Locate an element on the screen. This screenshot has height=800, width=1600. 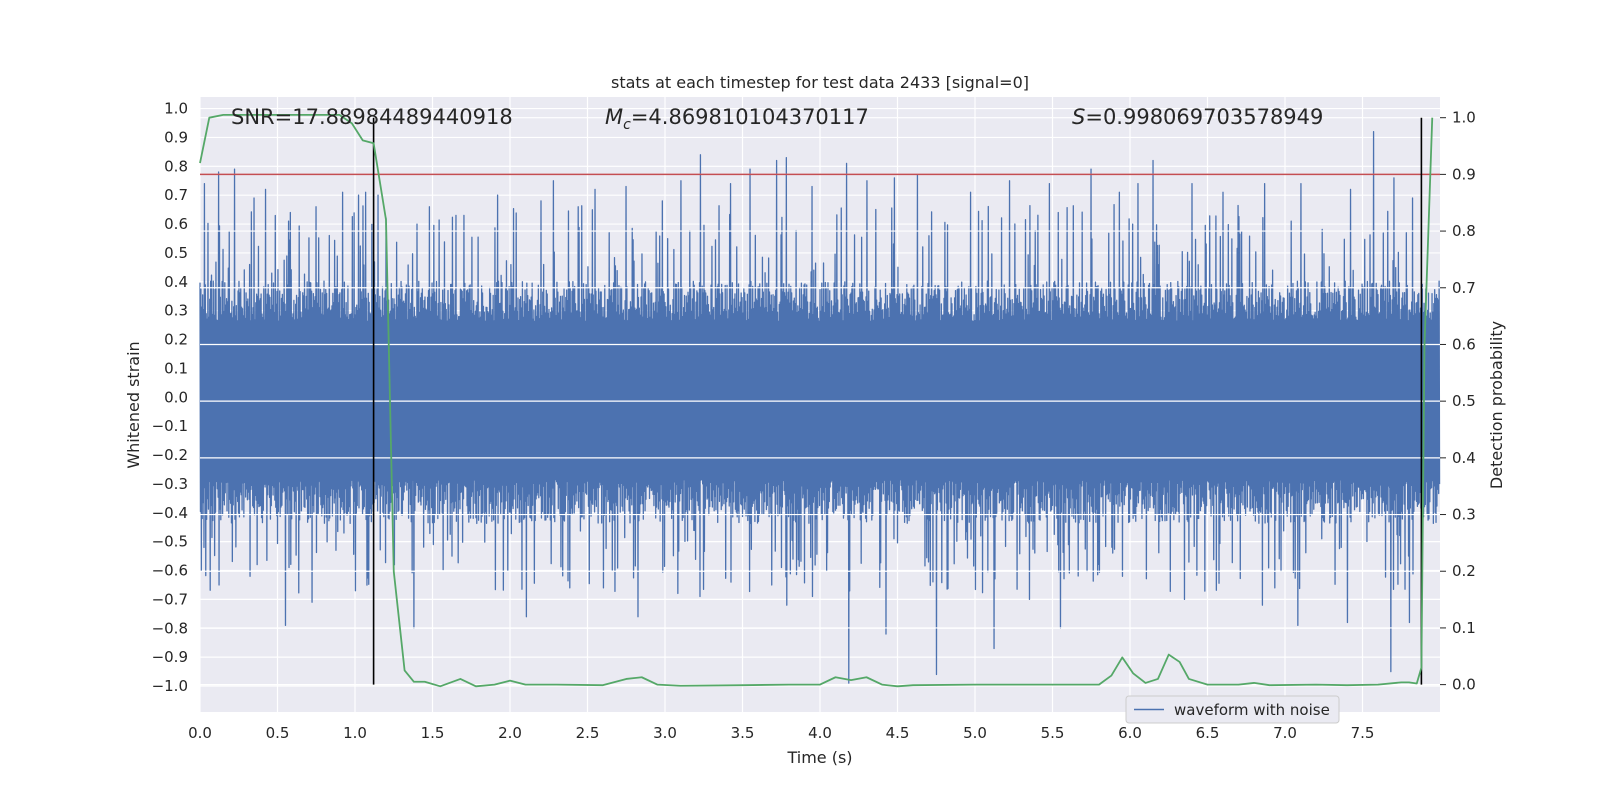
y2-tick-label: 0.8 is located at coordinates (1464, 231).